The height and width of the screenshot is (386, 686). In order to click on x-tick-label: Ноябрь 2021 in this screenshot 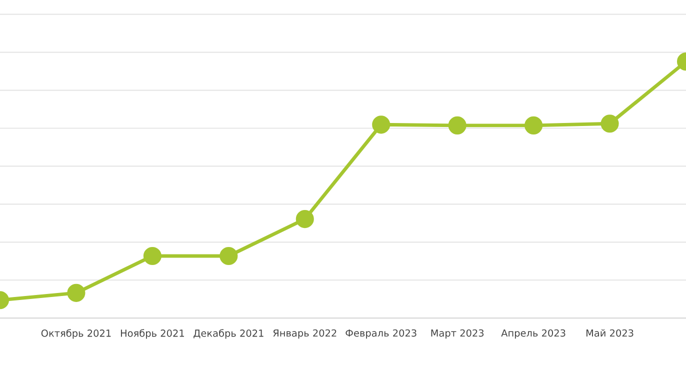, I will do `click(152, 334)`.